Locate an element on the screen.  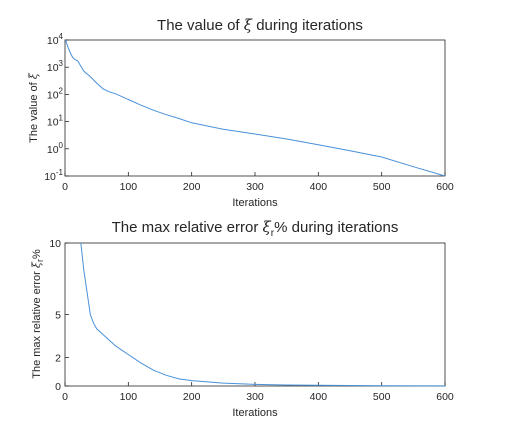
y-tick-label: 5 is located at coordinates (58, 316).